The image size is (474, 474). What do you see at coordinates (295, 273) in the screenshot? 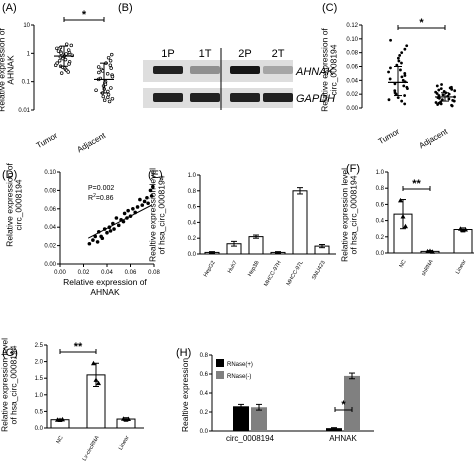
I see `e-xcat: MHCC-97L` at bounding box center [295, 273].